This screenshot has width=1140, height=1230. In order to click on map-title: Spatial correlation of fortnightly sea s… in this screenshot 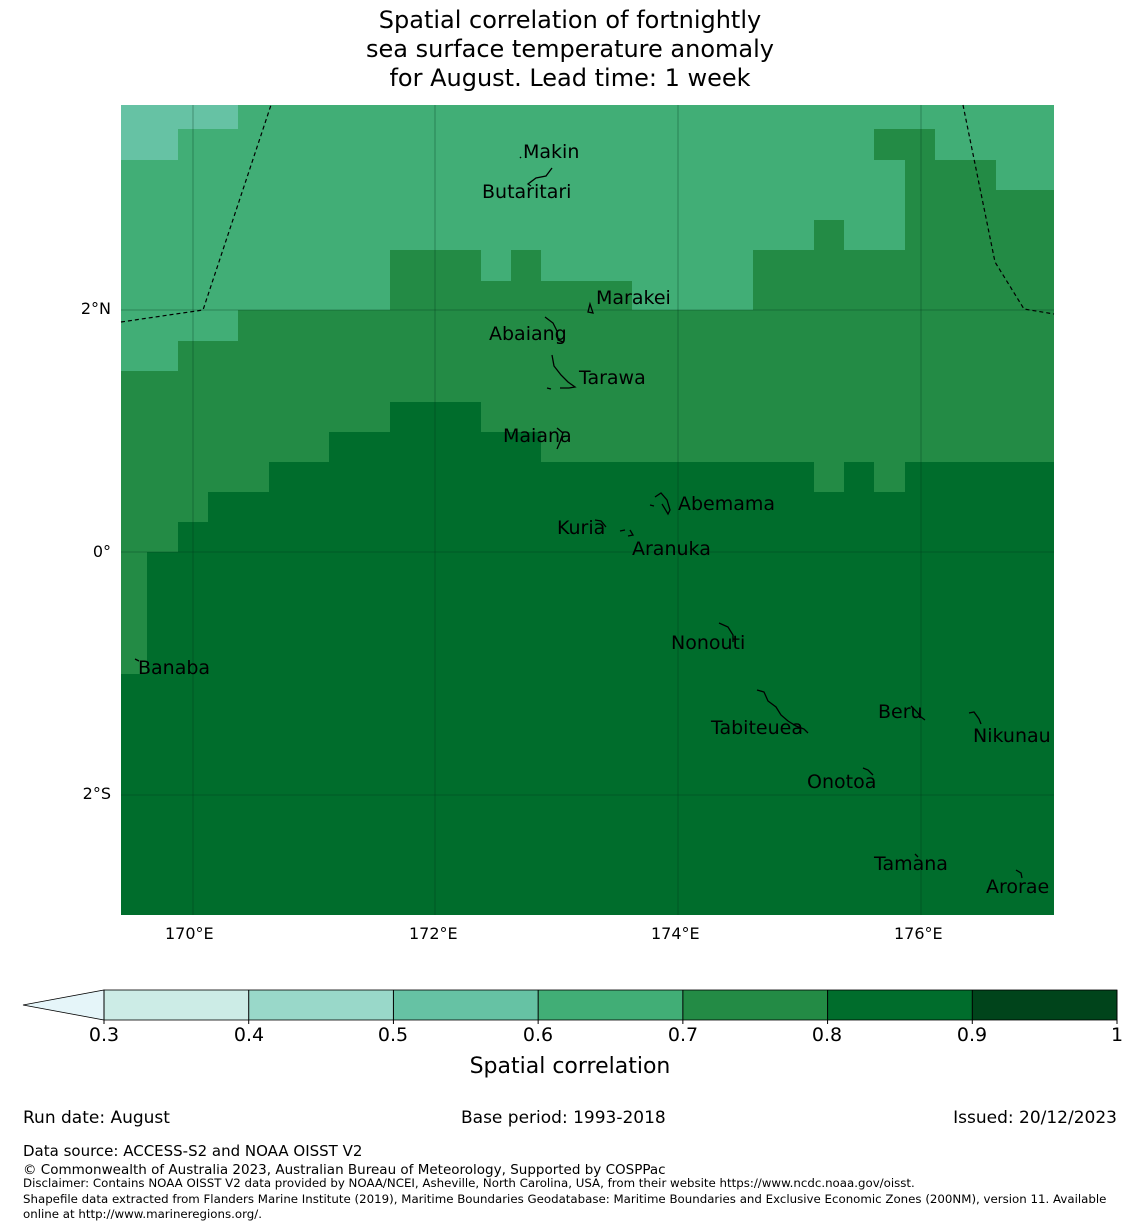, I will do `click(570, 49)`.